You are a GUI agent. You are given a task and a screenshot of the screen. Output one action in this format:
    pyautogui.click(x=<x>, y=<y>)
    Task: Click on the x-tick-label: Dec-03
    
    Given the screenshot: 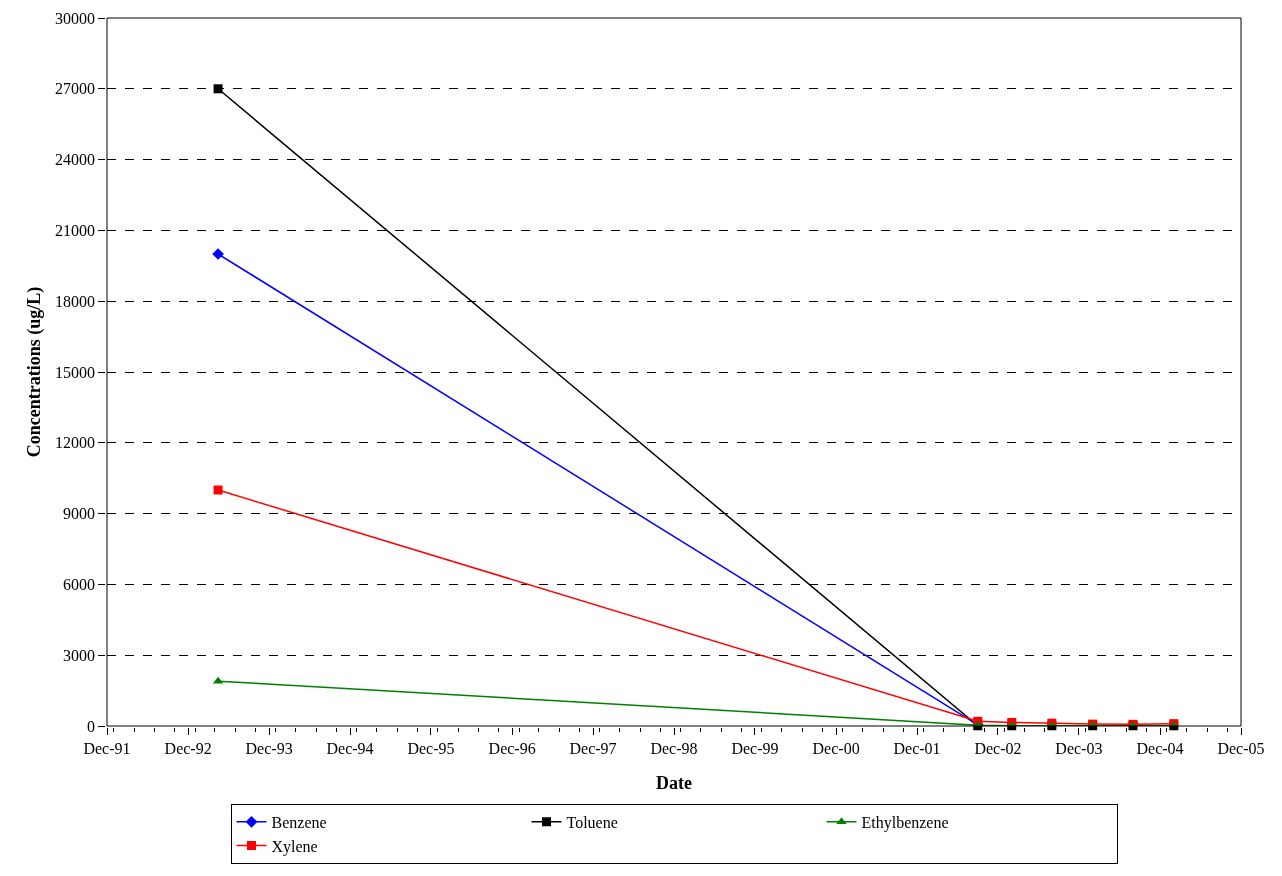 What is the action you would take?
    pyautogui.click(x=1079, y=748)
    